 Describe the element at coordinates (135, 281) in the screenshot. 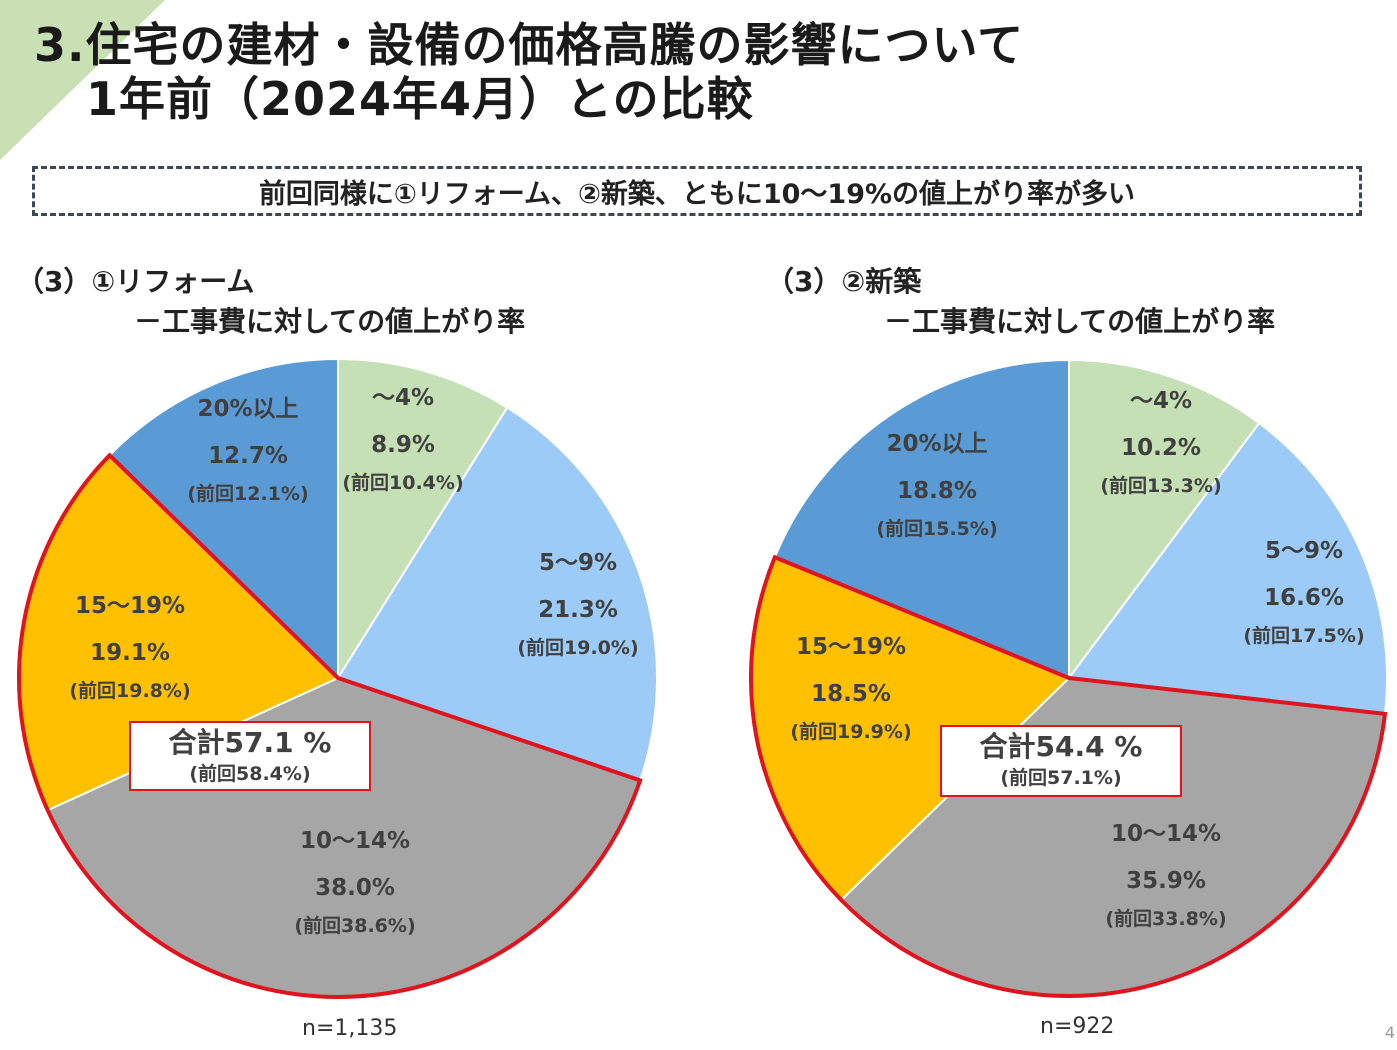

I see `chart-title-reform: （3）①リフォーム` at that location.